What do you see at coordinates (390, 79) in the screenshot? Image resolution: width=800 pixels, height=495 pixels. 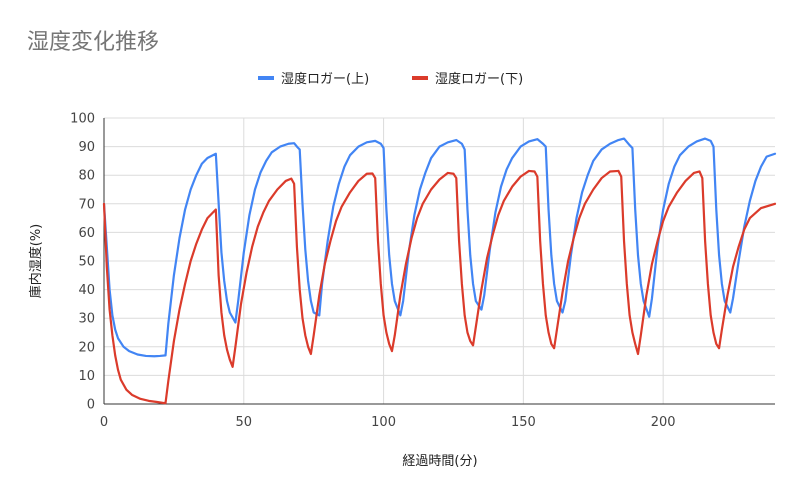 I see `legend: 湿度ロガー(上) 湿度ロガー(下)` at bounding box center [390, 79].